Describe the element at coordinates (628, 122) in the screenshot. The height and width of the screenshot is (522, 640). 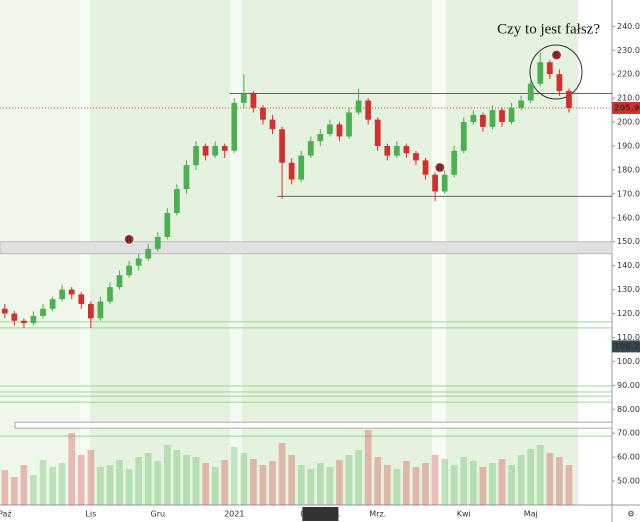
I see `y-tick-label: 200.000` at that location.